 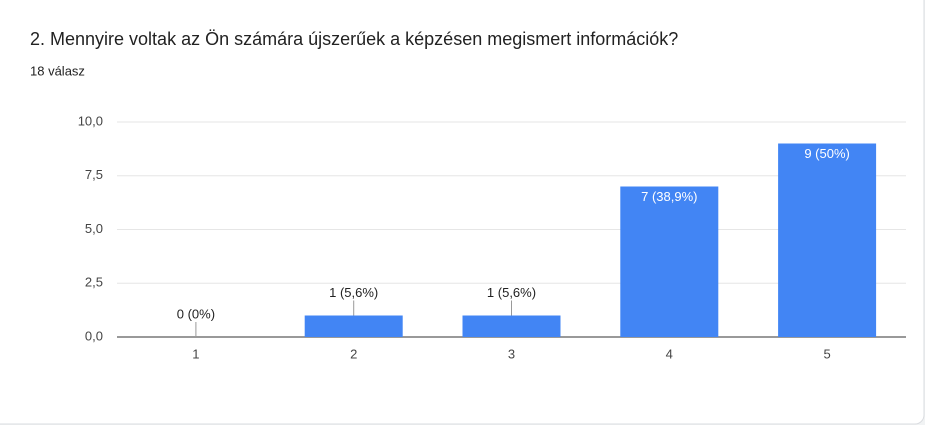 I want to click on y-tick-label: 10,0, so click(x=90, y=120).